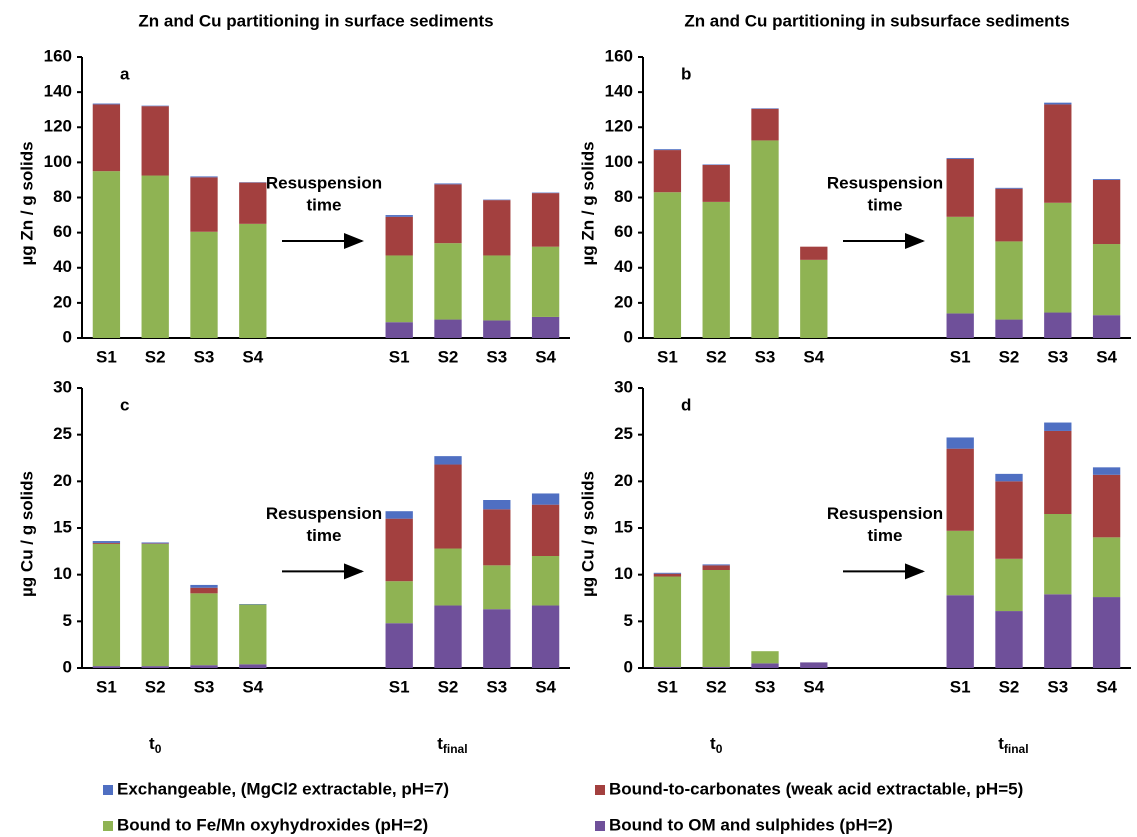  Describe the element at coordinates (686, 404) in the screenshot. I see `panel-label: d` at that location.